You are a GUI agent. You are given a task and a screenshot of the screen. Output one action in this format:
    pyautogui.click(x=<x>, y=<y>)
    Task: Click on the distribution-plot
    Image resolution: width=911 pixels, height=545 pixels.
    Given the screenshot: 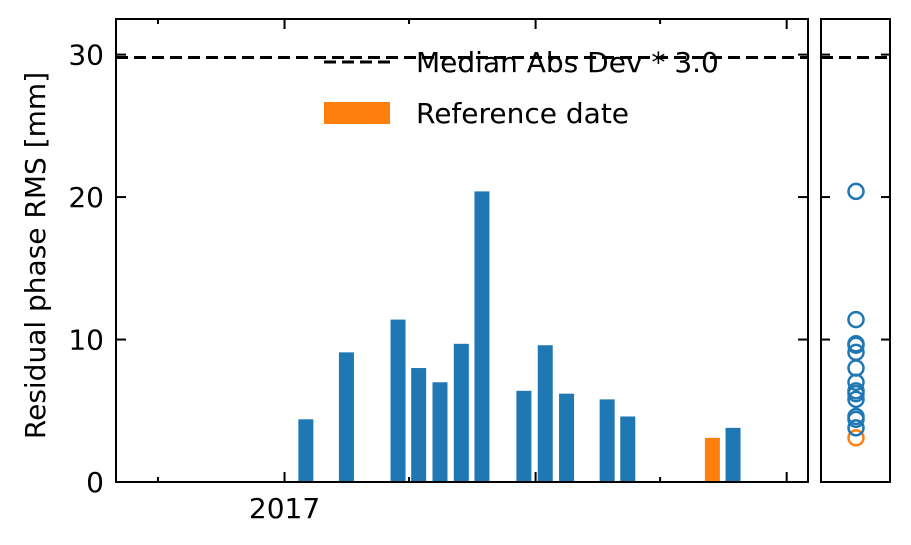 What is the action you would take?
    pyautogui.click(x=855, y=250)
    